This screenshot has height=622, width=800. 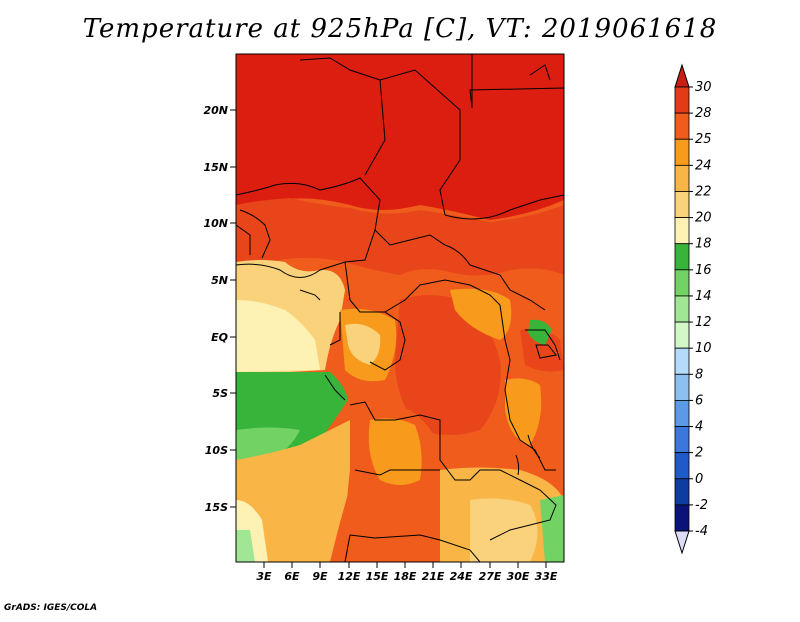 I want to click on colorbar-label: 4, so click(x=699, y=427).